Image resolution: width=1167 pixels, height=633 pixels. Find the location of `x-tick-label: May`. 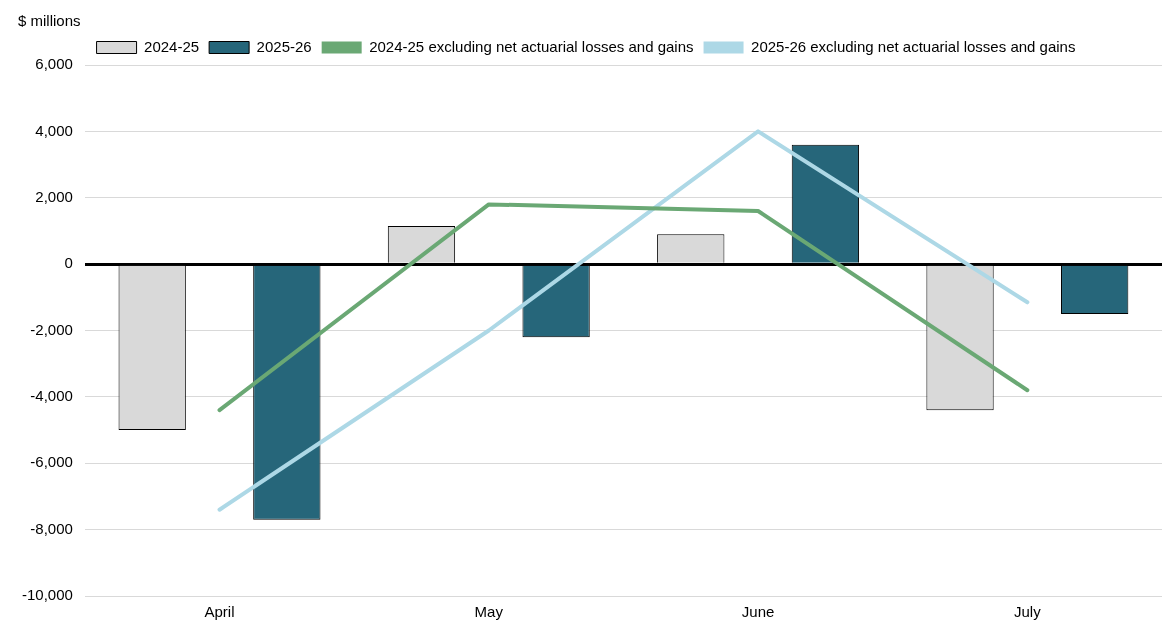

x-tick-label: May is located at coordinates (489, 612).